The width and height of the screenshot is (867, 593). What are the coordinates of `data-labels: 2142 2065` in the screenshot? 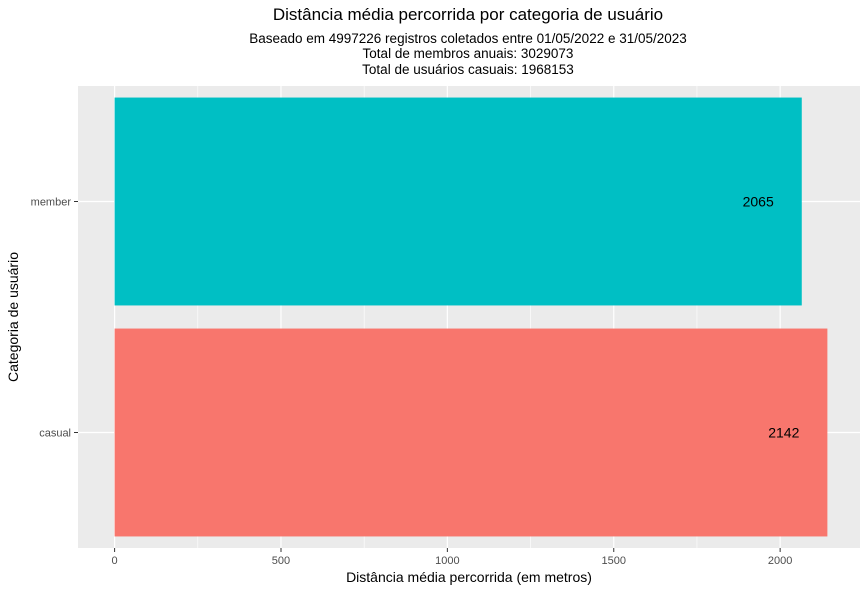 It's located at (771, 317).